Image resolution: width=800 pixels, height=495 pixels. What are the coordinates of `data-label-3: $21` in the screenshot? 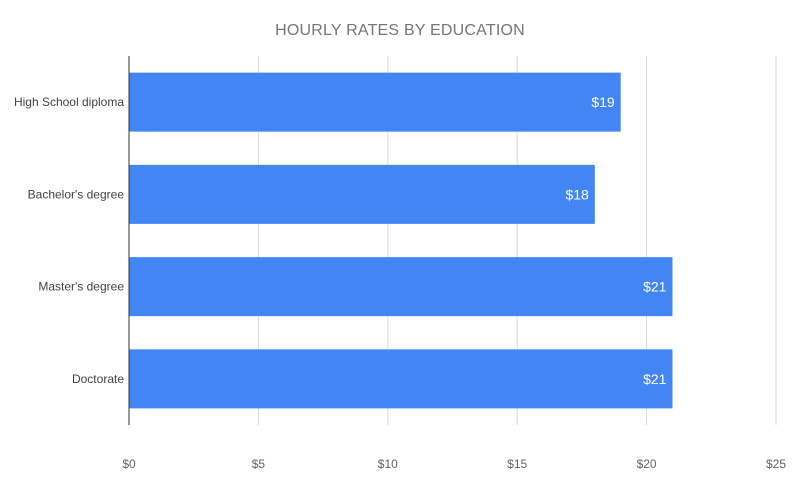 It's located at (655, 379).